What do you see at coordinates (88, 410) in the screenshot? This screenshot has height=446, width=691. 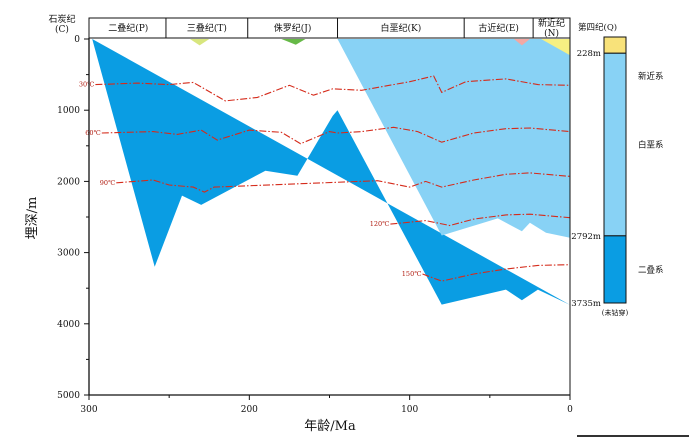 I see `x-tick-label: 300` at bounding box center [88, 410].